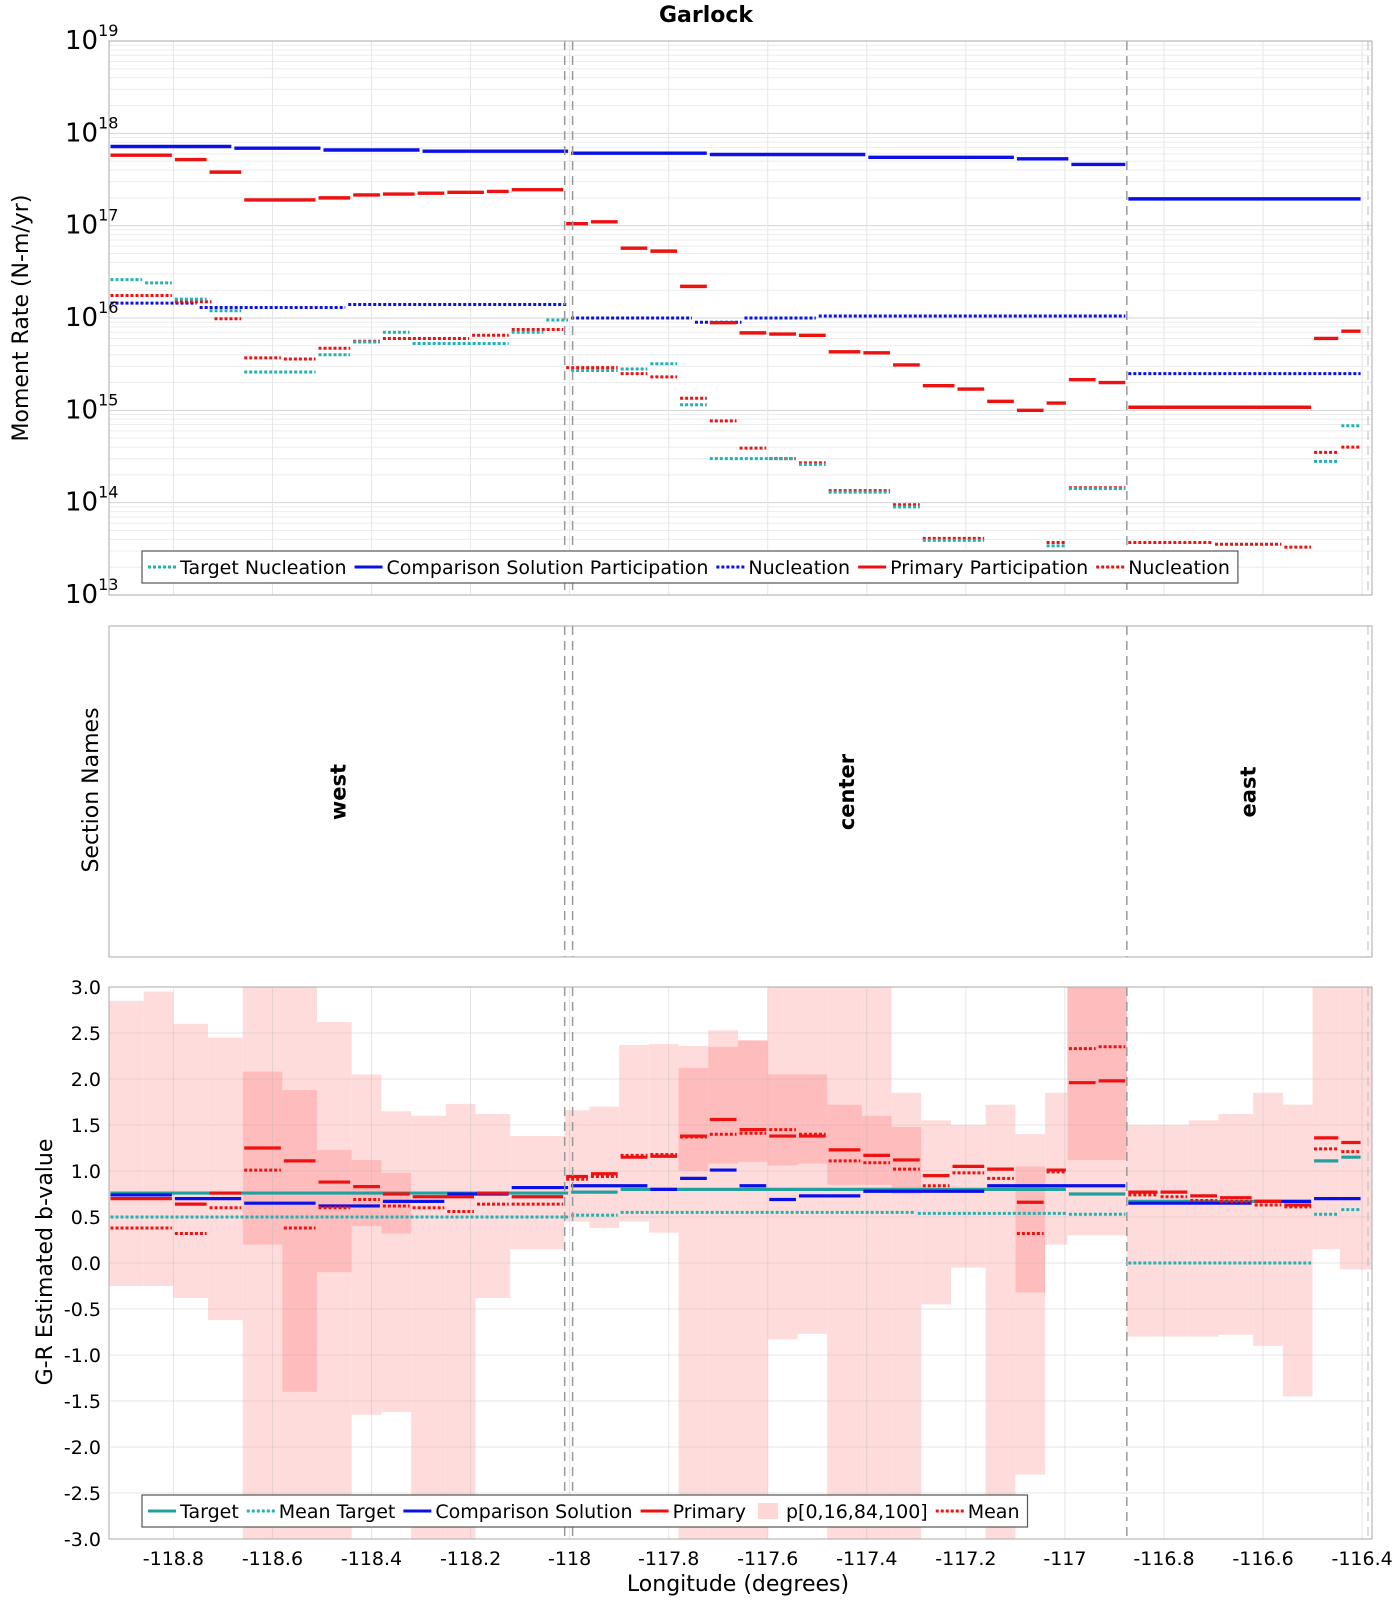  What do you see at coordinates (706, 15) in the screenshot?
I see `chart-title: Garlock` at bounding box center [706, 15].